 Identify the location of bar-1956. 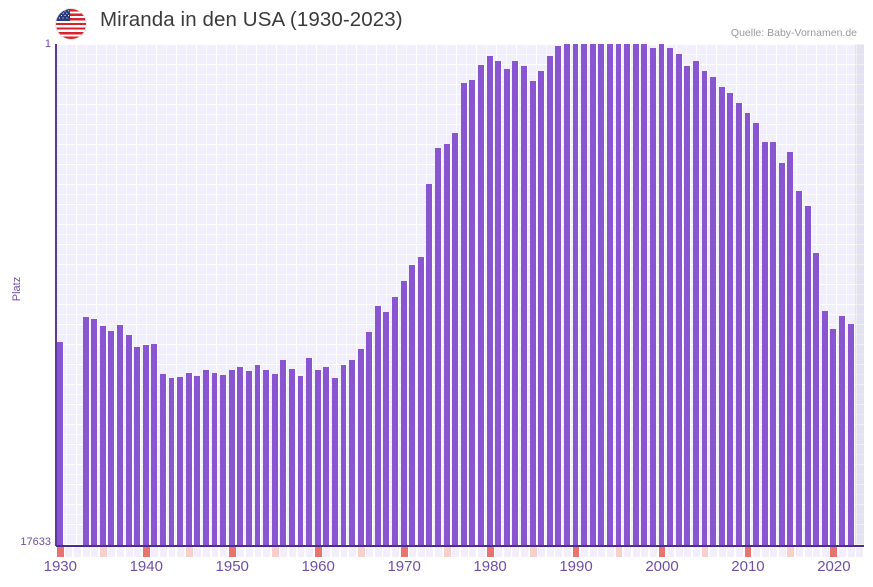
(284, 452).